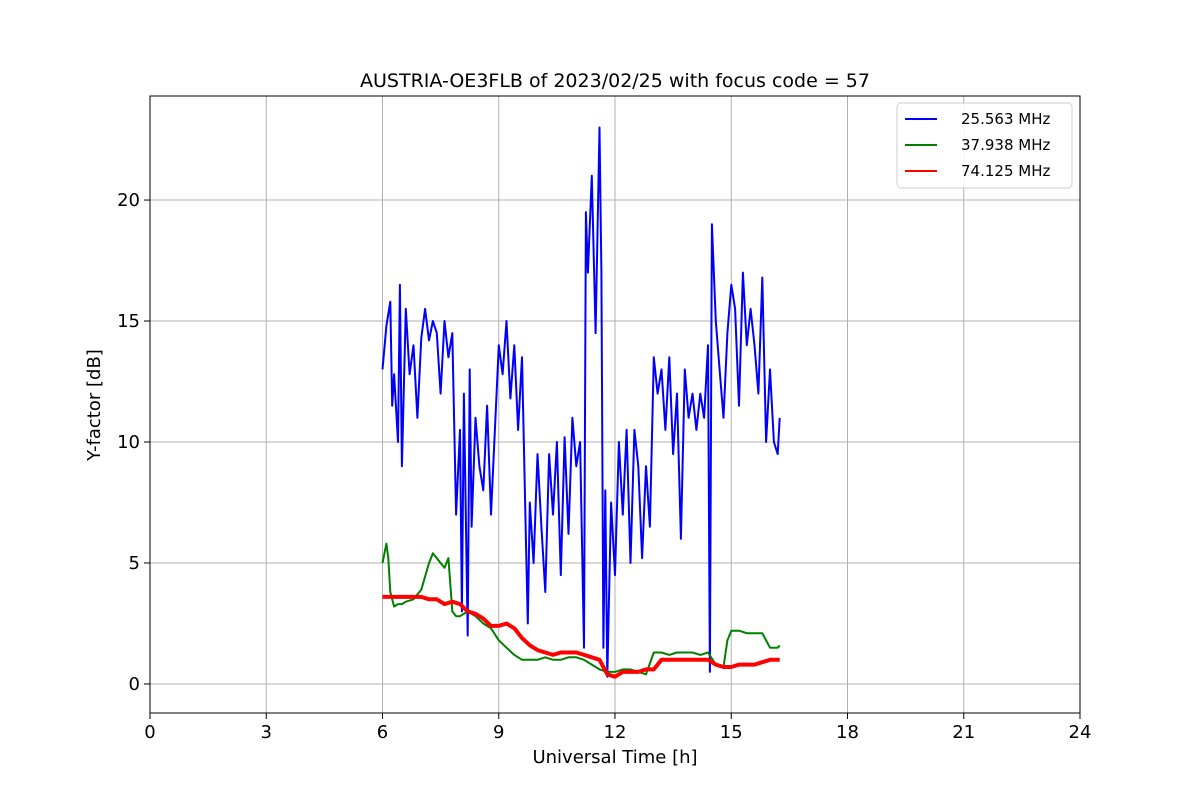 The image size is (1200, 800). Describe the element at coordinates (266, 732) in the screenshot. I see `x-tick-label: 3` at that location.